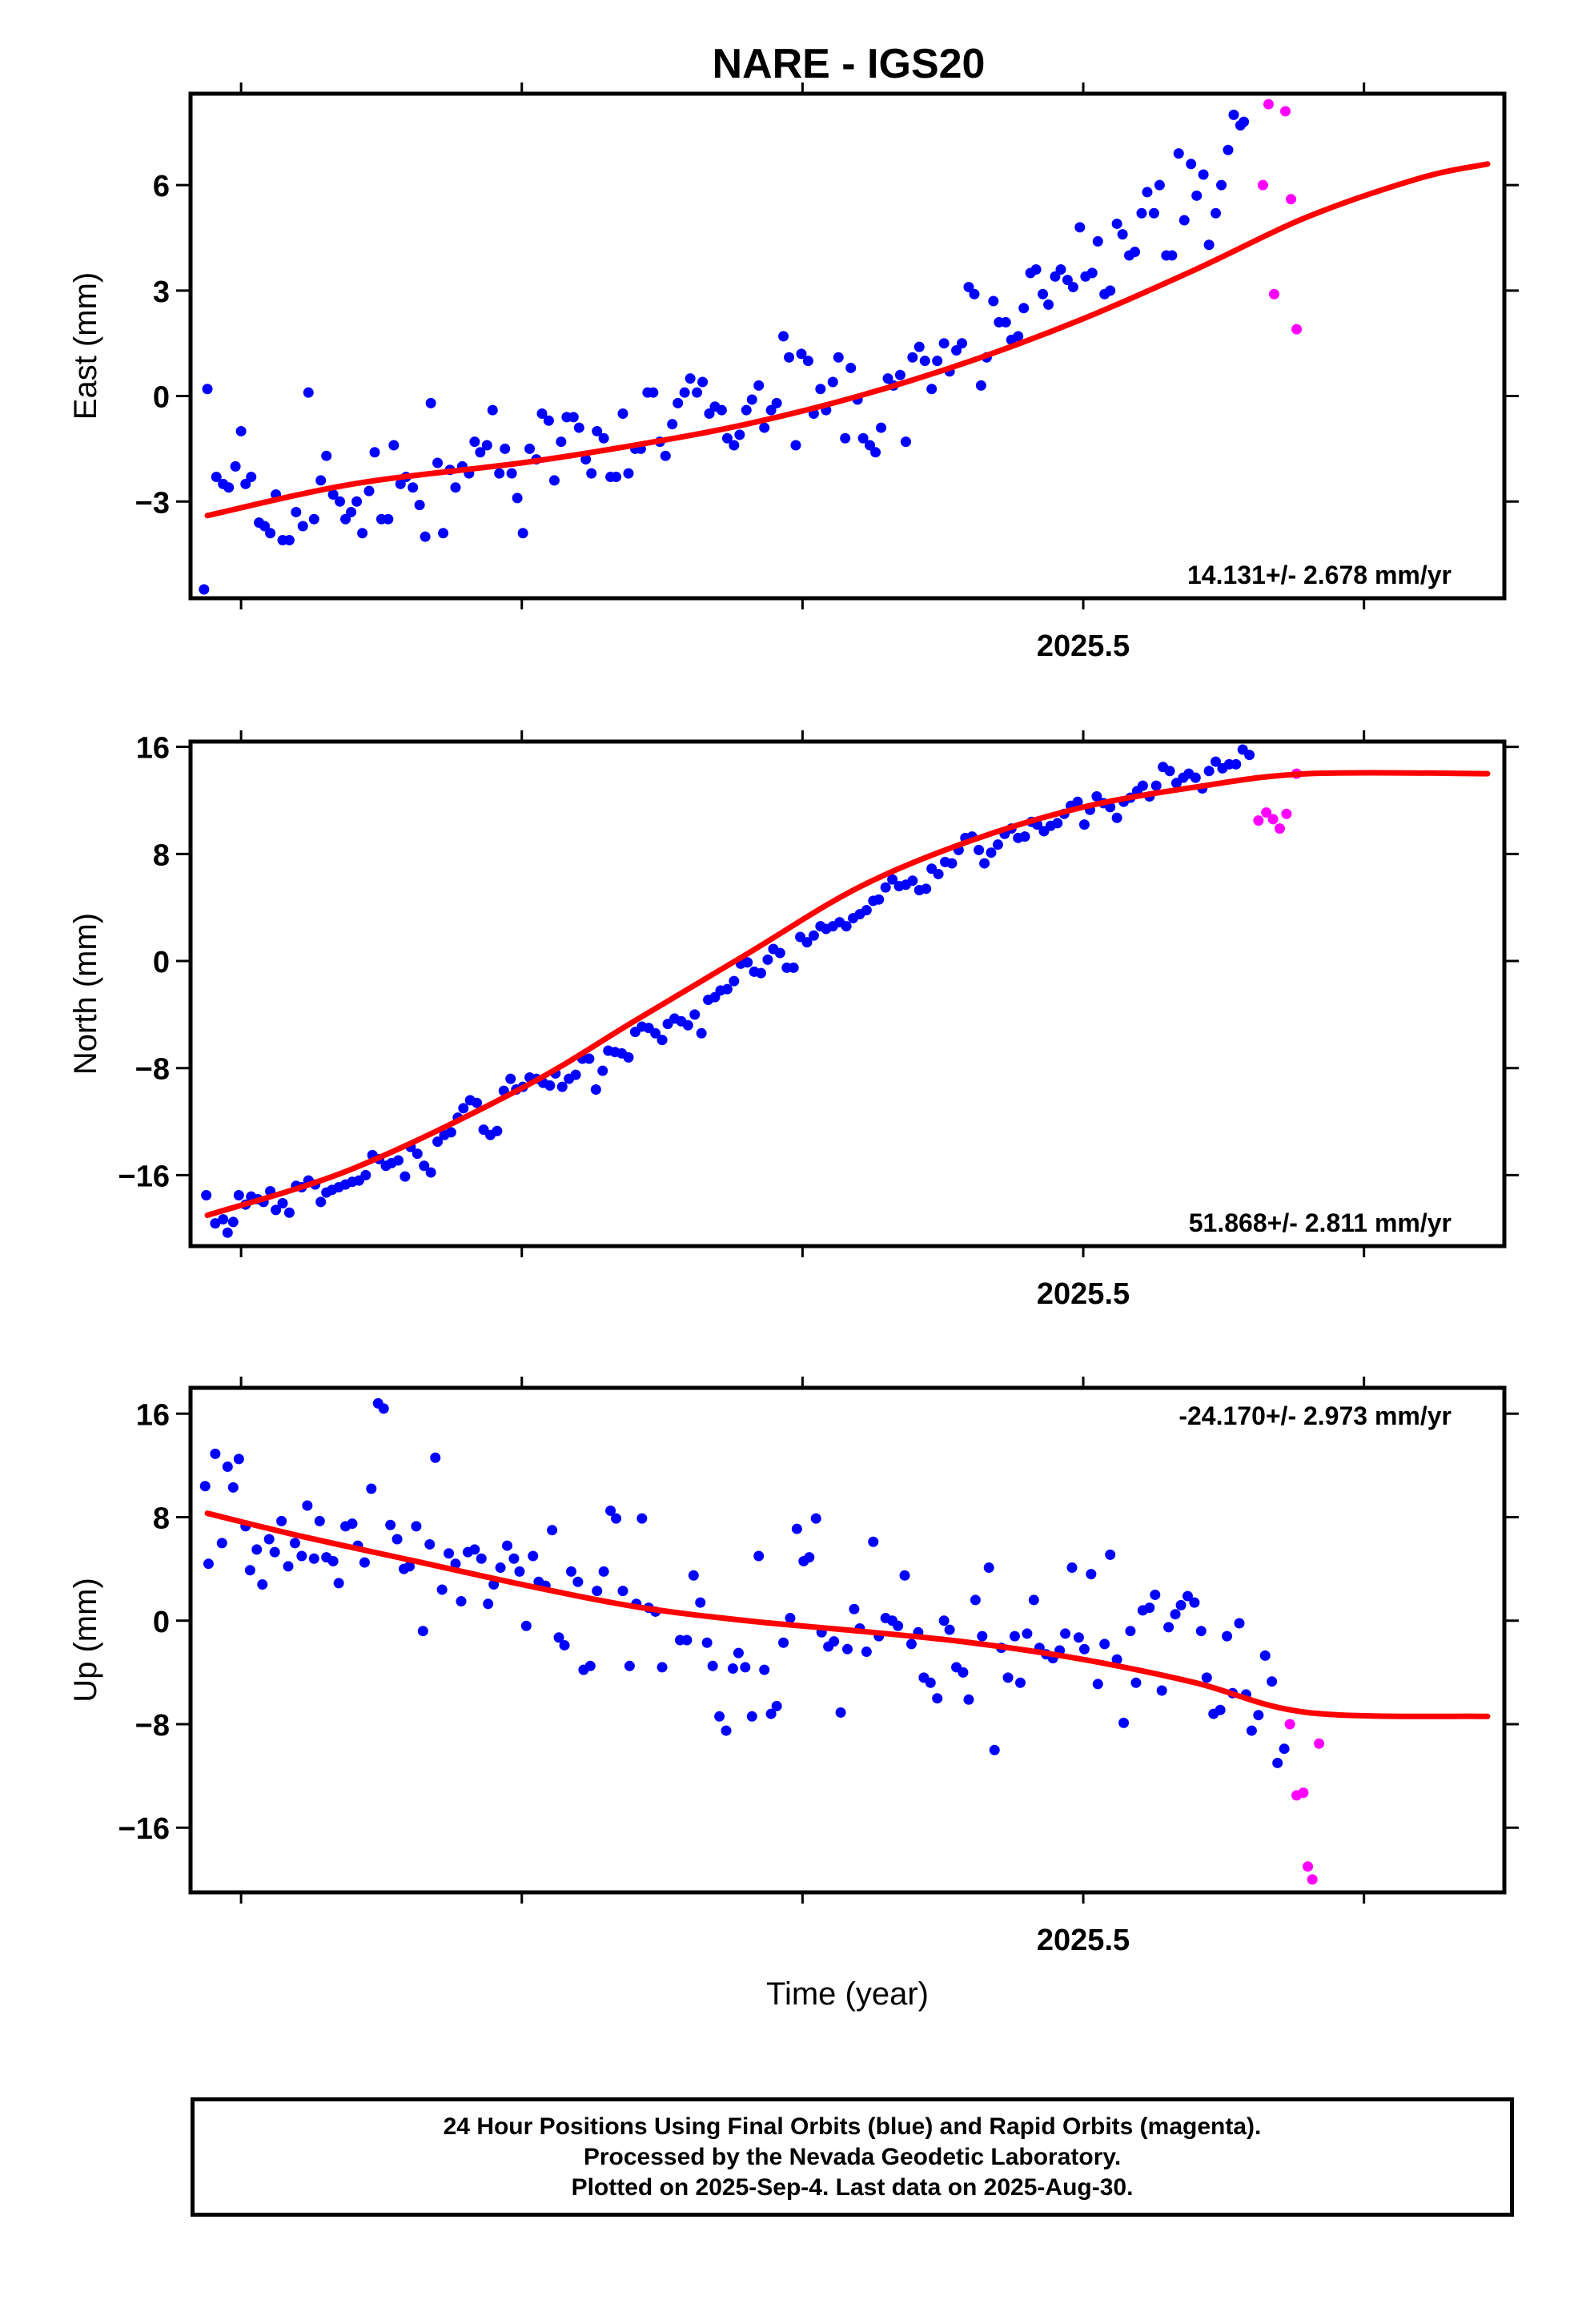 Image resolution: width=1582 pixels, height=2324 pixels. I want to click on y-axis-label: Up (mm), so click(86, 1640).